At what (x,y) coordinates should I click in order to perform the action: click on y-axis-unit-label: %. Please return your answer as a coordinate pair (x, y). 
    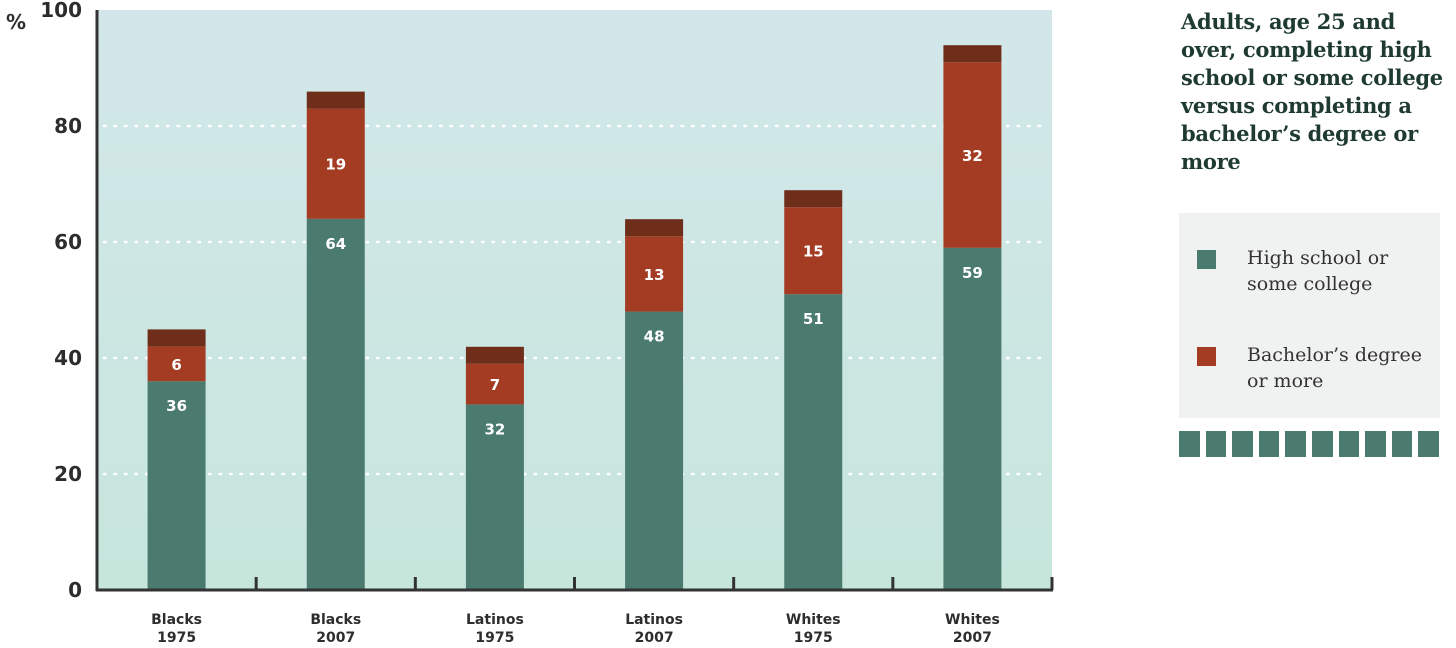
    Looking at the image, I should click on (16, 22).